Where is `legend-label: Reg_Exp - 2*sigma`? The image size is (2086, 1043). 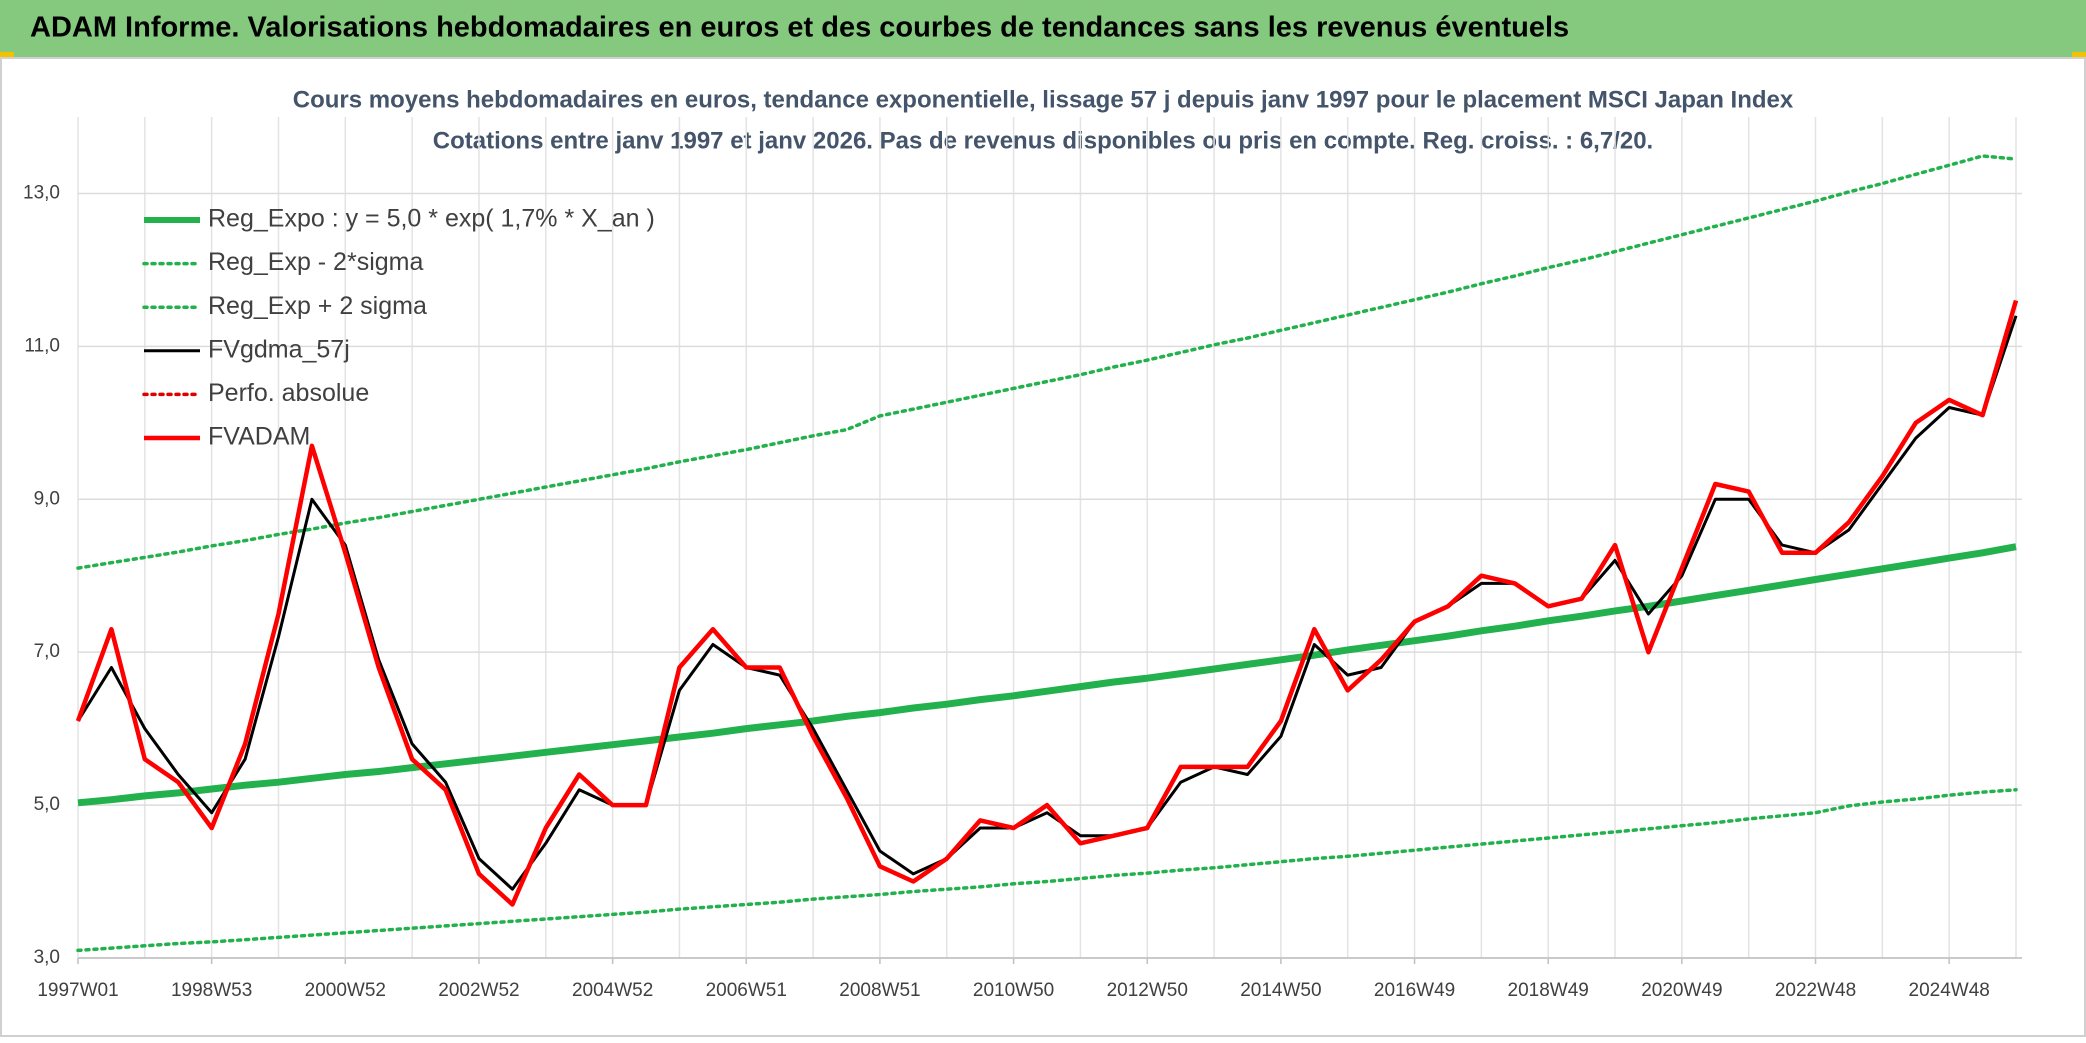
legend-label: Reg_Exp - 2*sigma is located at coordinates (315, 262).